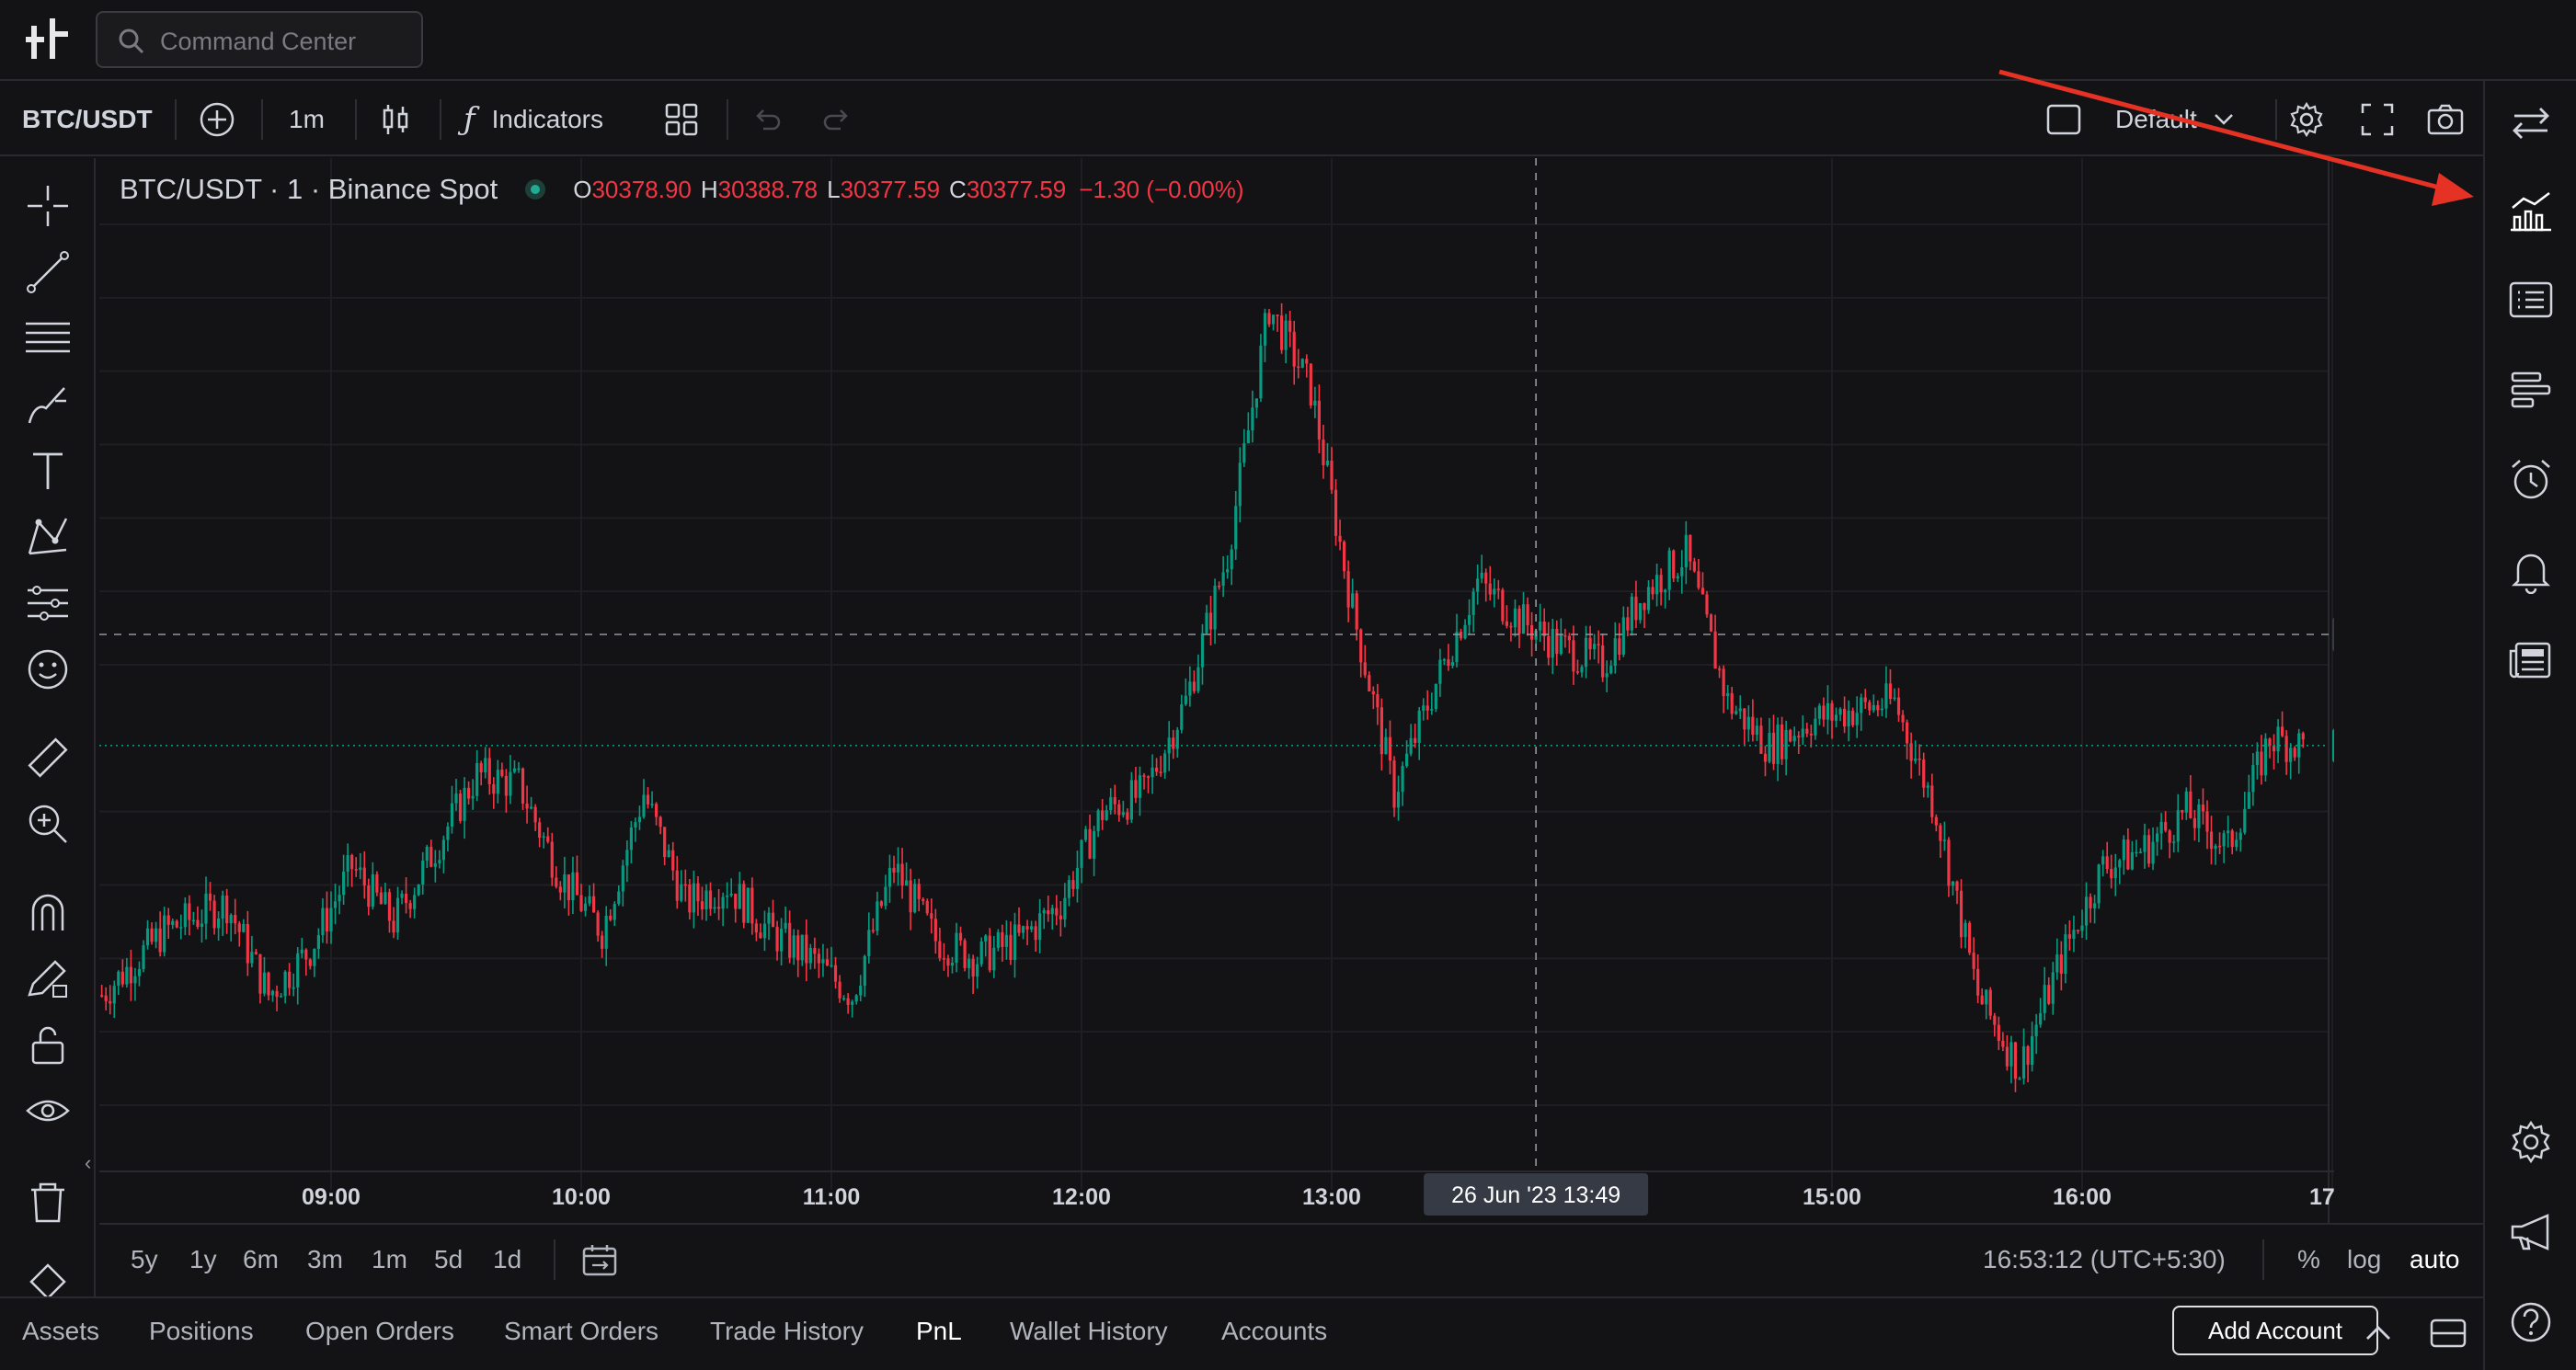 Image resolution: width=2576 pixels, height=1370 pixels. Describe the element at coordinates (2435, 1259) in the screenshot. I see `auto-scale-toggle: auto` at that location.